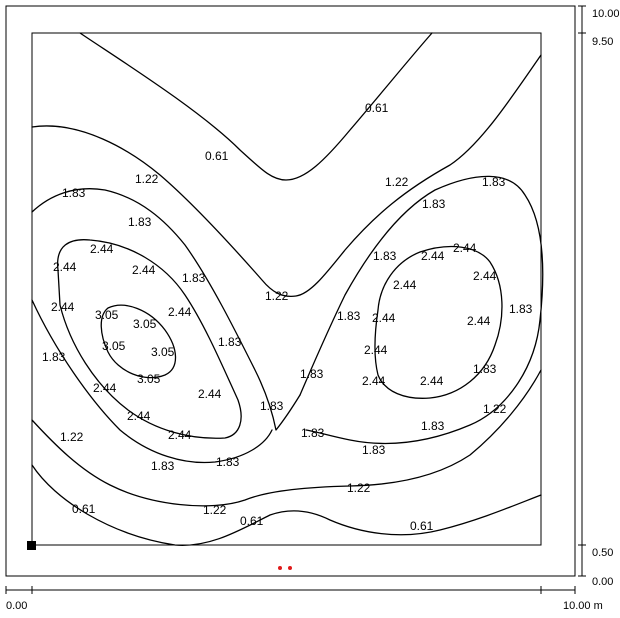 This screenshot has width=620, height=618. Describe the element at coordinates (602, 42) in the screenshot. I see `y-tick-label: 9.50` at that location.